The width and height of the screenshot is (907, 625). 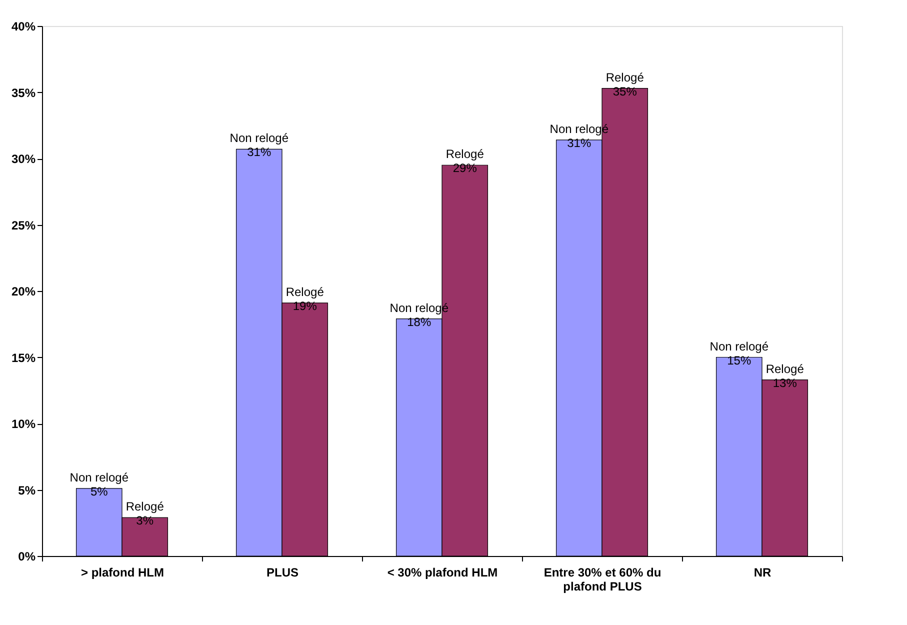 What do you see at coordinates (23, 225) in the screenshot?
I see `y-tick-label: 25%` at bounding box center [23, 225].